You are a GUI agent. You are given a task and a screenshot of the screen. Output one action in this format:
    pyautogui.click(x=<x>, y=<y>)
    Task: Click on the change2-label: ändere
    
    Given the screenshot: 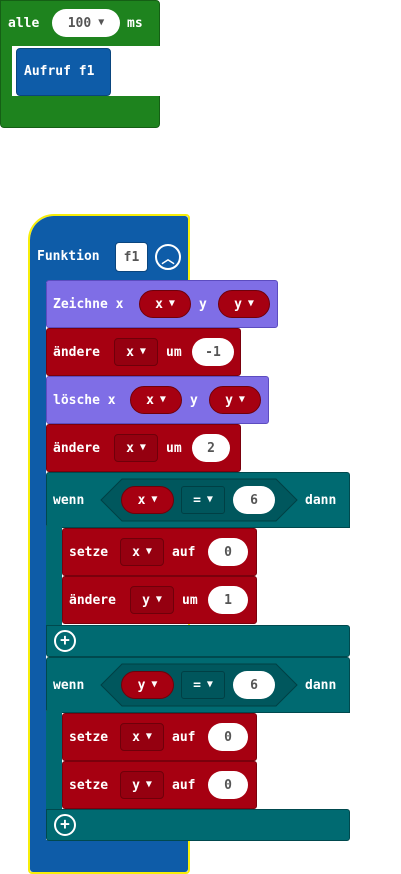 What is the action you would take?
    pyautogui.click(x=76, y=448)
    